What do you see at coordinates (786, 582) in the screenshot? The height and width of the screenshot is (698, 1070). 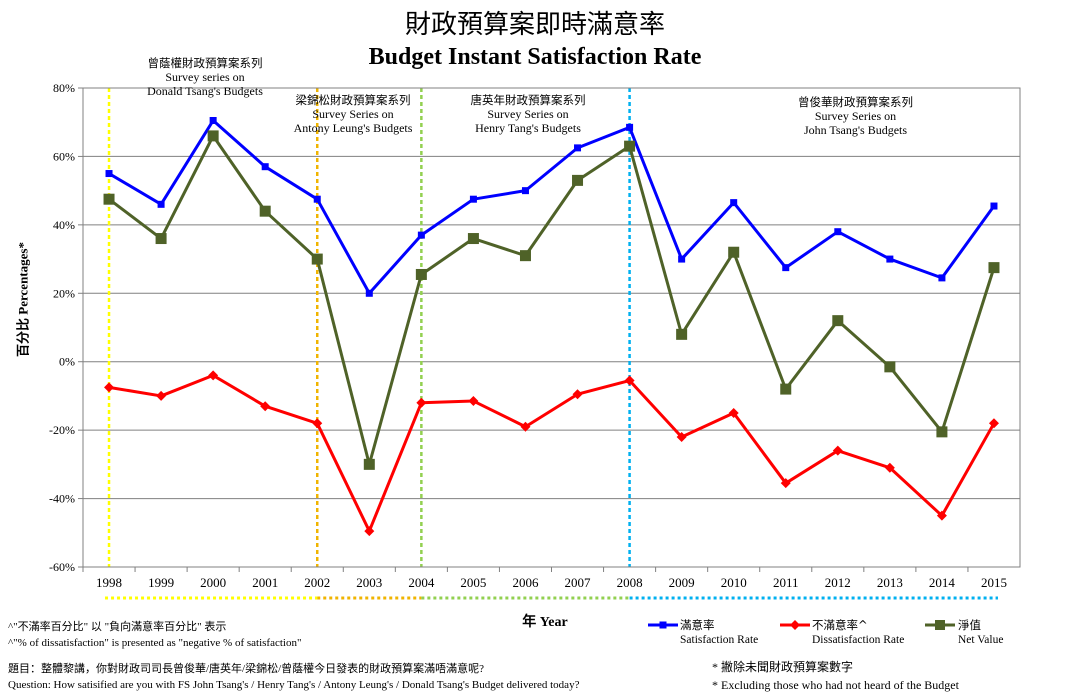 I see `x-tick-label: 2011` at bounding box center [786, 582].